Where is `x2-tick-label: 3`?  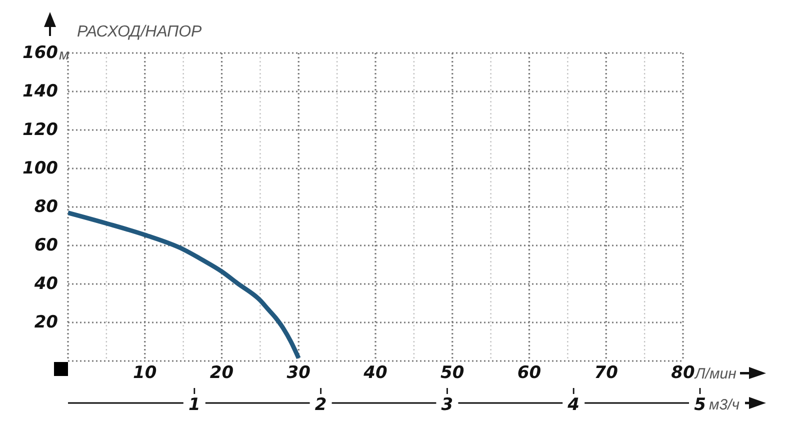
x2-tick-label: 3 is located at coordinates (447, 405).